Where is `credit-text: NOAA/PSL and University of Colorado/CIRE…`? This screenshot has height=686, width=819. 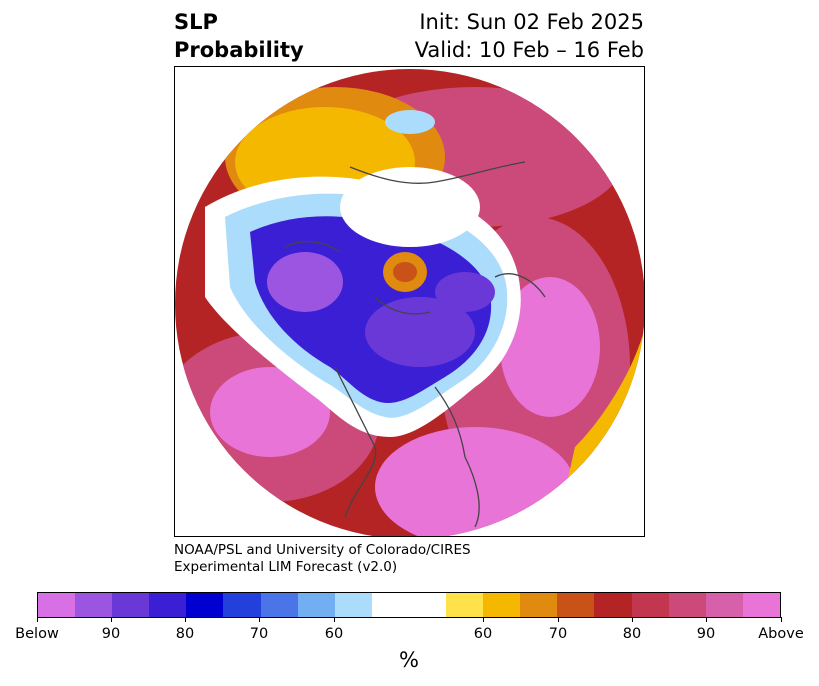 credit-text: NOAA/PSL and University of Colorado/CIRE… is located at coordinates (322, 559).